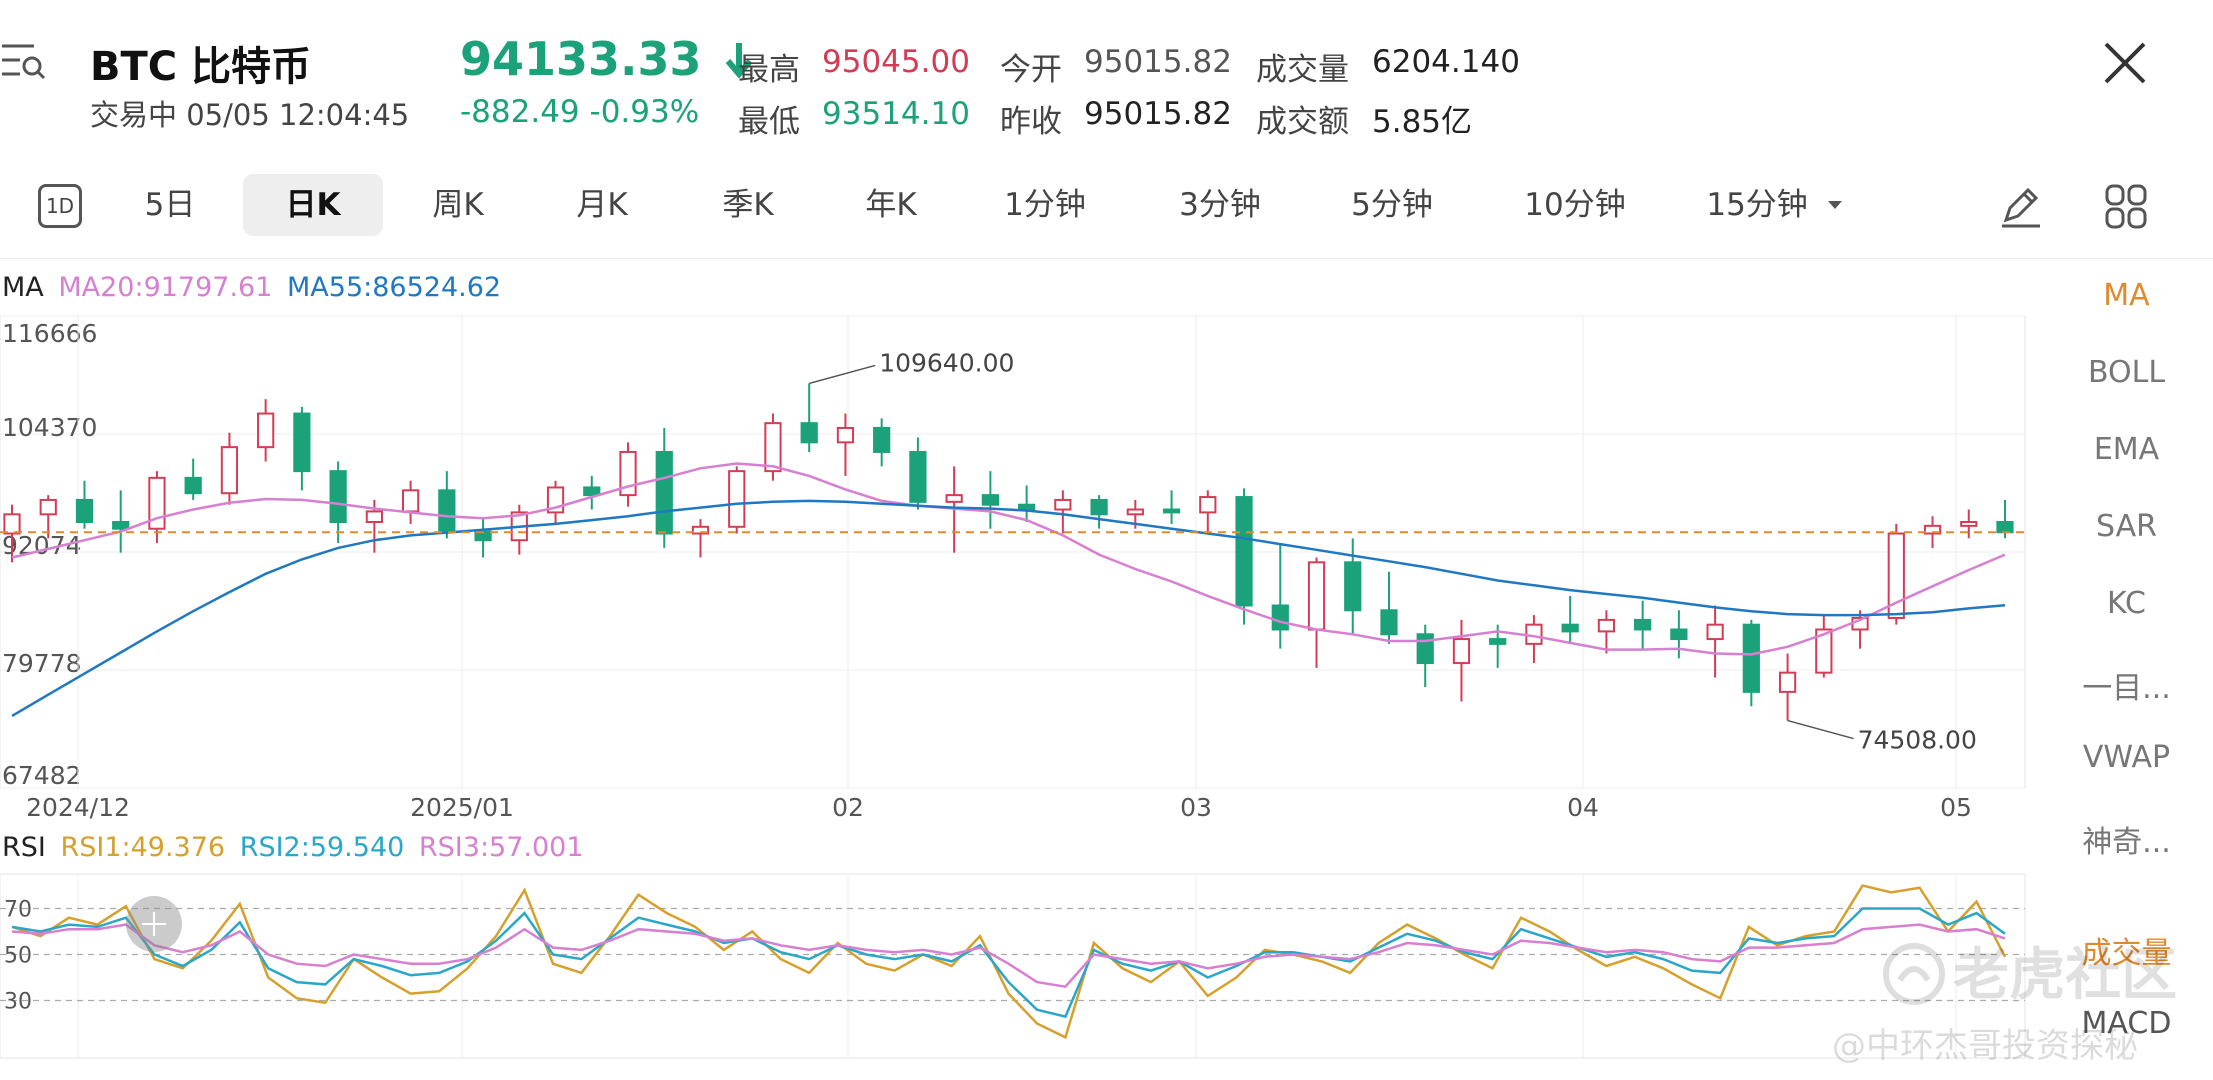  What do you see at coordinates (18, 910) in the screenshot?
I see `rsi-tick-label: 70` at bounding box center [18, 910].